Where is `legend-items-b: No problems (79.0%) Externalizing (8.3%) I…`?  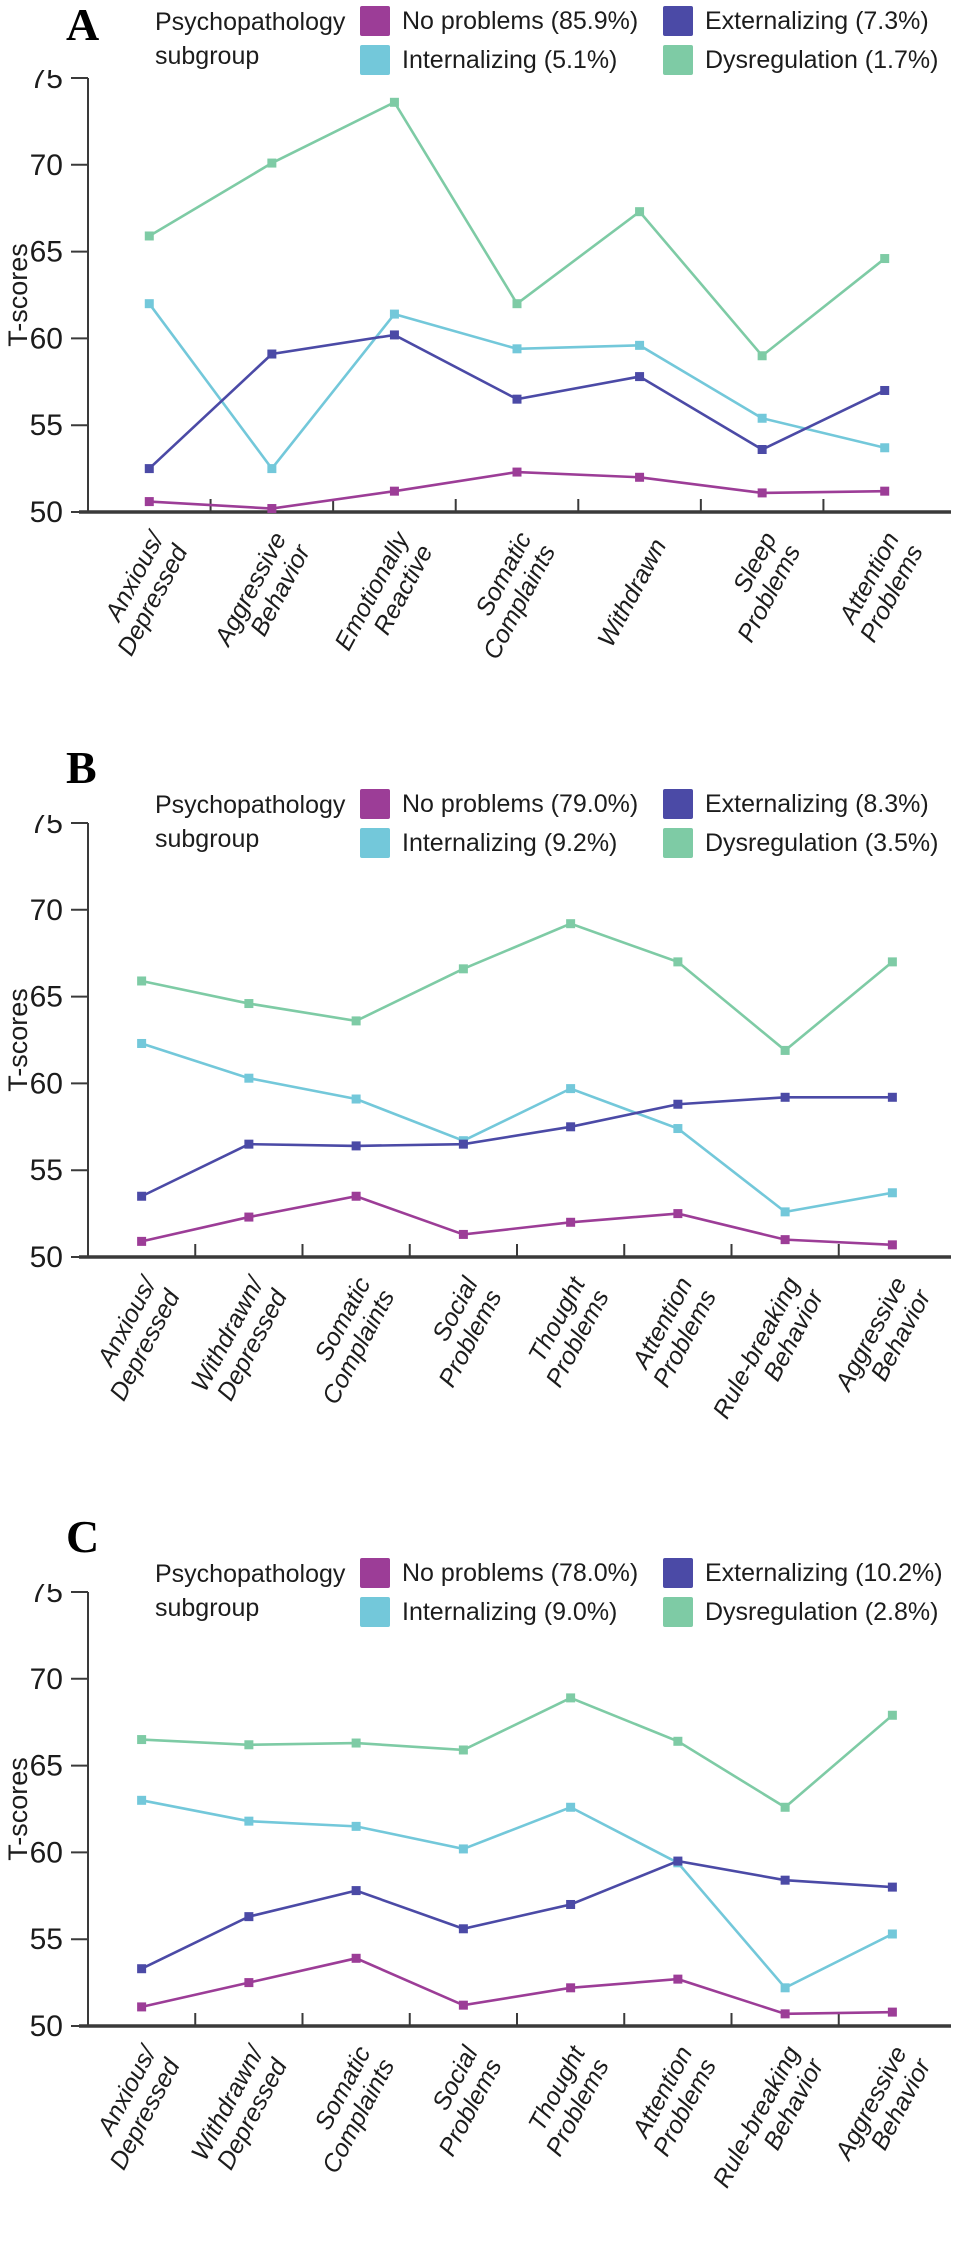
legend-items-b: No problems (79.0%) Externalizing (8.3%) I… is located at coordinates (649, 823).